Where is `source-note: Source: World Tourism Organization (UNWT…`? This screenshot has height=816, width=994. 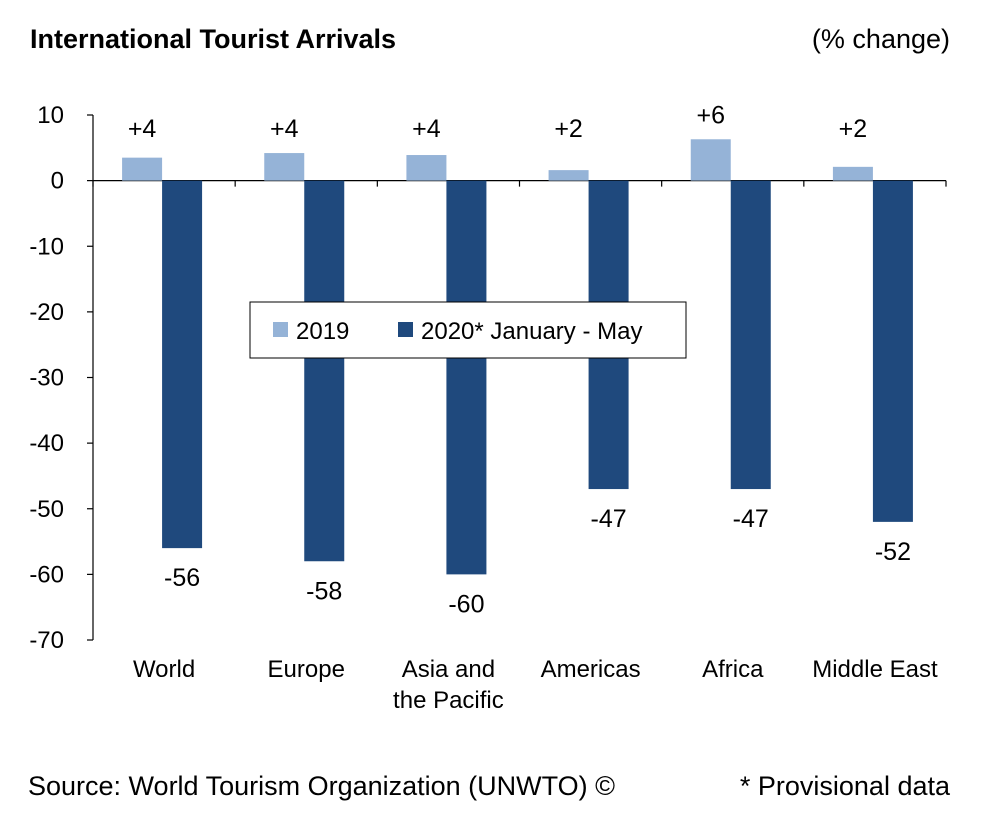
source-note: Source: World Tourism Organization (UNWT… is located at coordinates (321, 786).